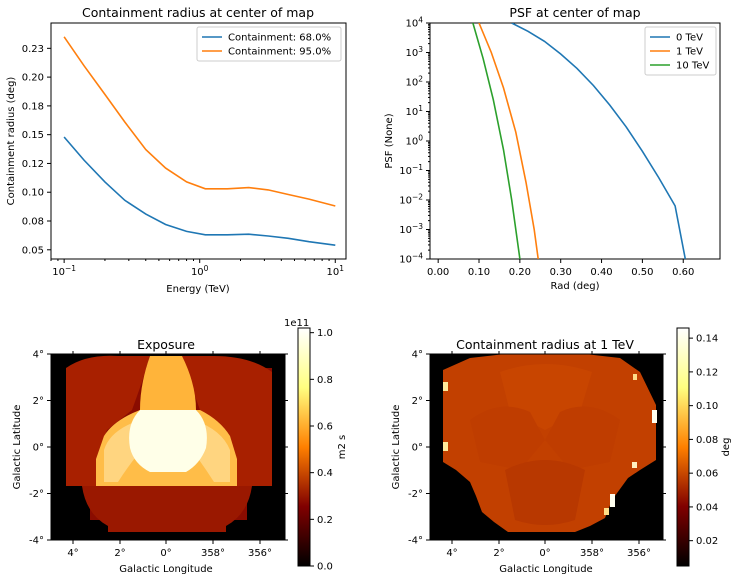  I want to click on x-tick-label: 10⁰, so click(200, 271).